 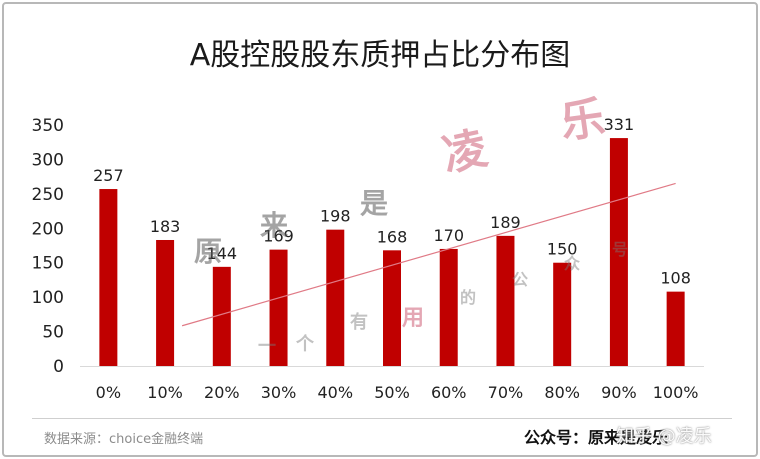 What do you see at coordinates (274, 225) in the screenshot?
I see `watermark-char-lai: 来` at bounding box center [274, 225].